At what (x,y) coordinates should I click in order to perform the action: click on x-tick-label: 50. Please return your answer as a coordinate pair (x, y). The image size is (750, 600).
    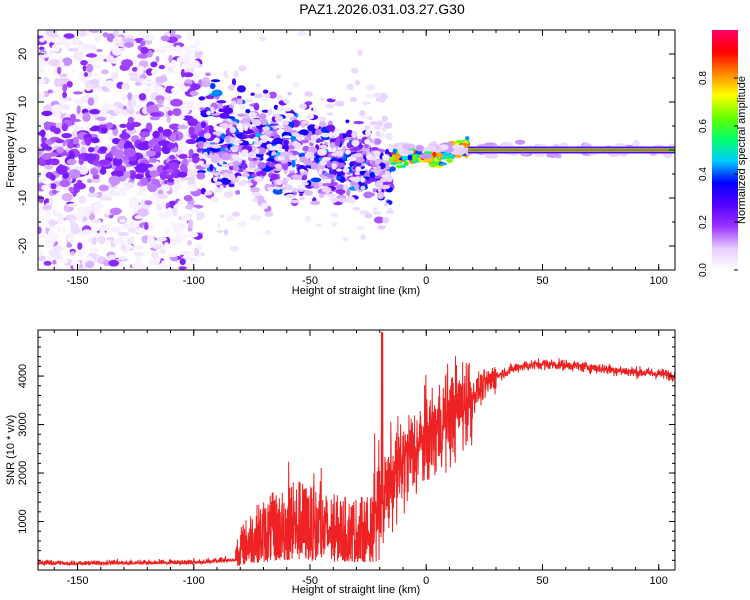
    Looking at the image, I should click on (542, 581).